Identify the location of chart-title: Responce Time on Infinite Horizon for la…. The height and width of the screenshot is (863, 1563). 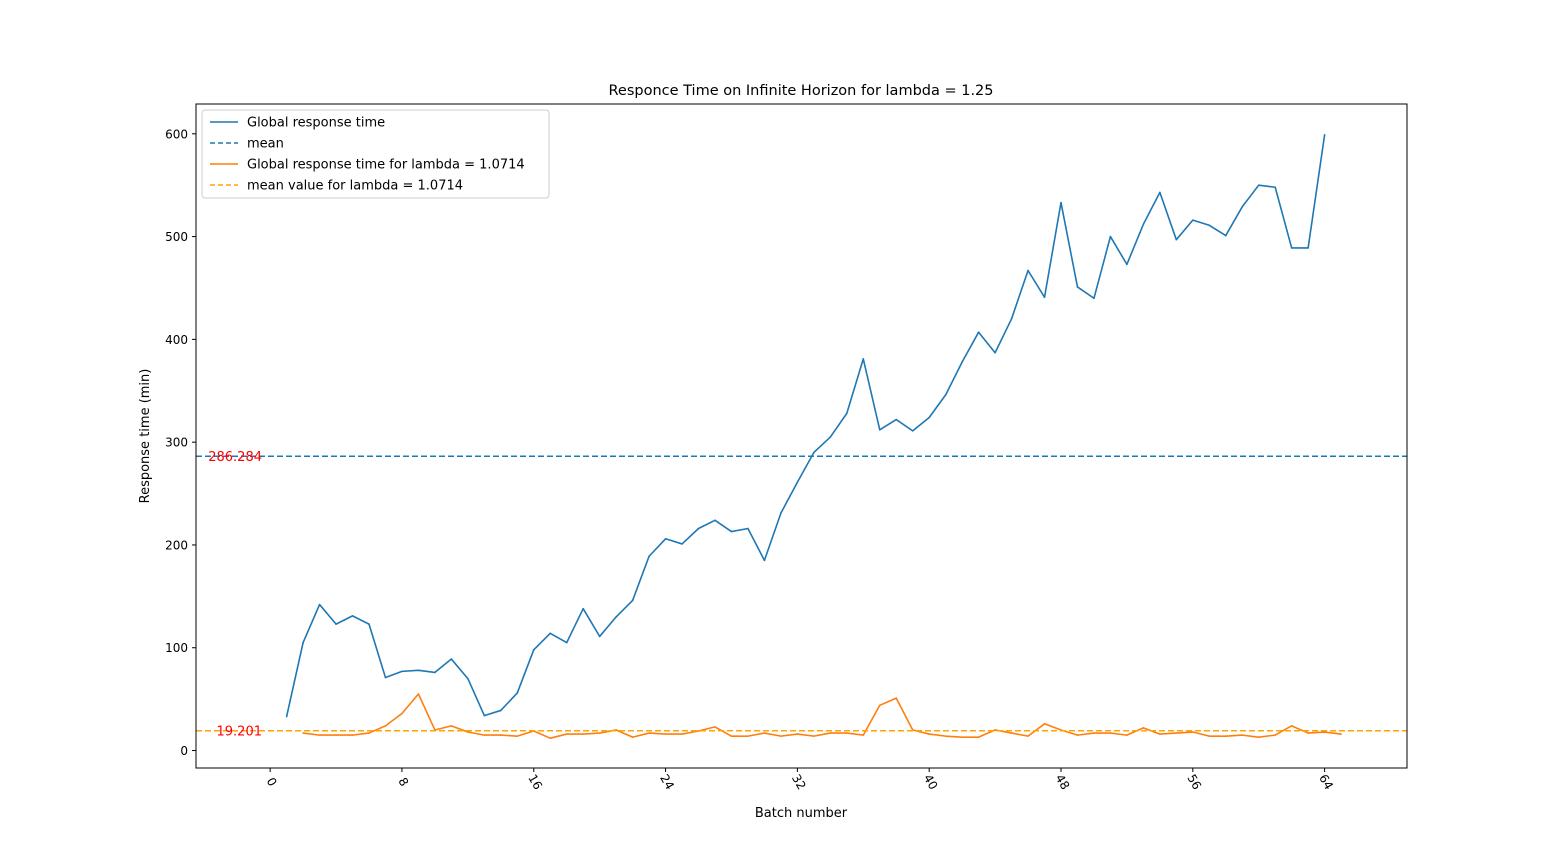
(800, 91).